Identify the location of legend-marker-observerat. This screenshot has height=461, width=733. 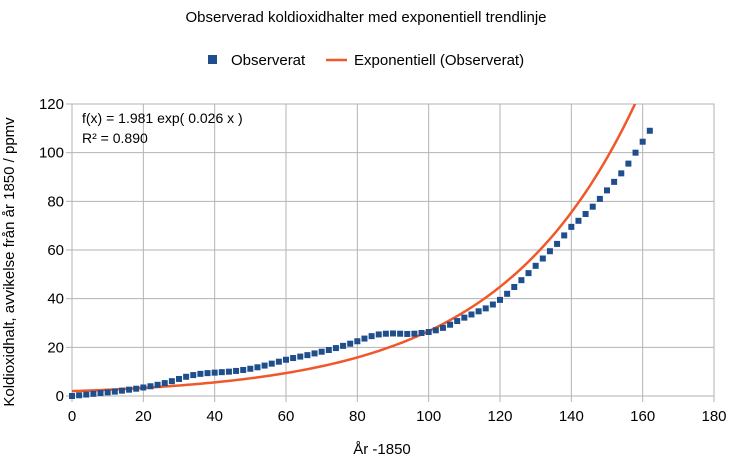
(212, 59).